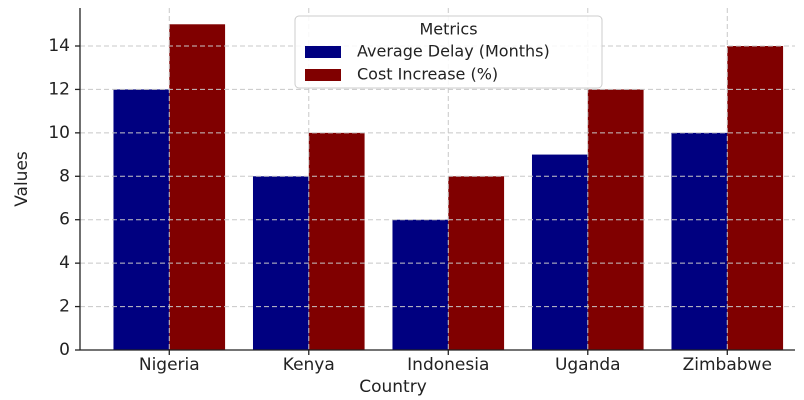 This screenshot has height=400, width=804. What do you see at coordinates (393, 387) in the screenshot?
I see `x-axis-label: Country` at bounding box center [393, 387].